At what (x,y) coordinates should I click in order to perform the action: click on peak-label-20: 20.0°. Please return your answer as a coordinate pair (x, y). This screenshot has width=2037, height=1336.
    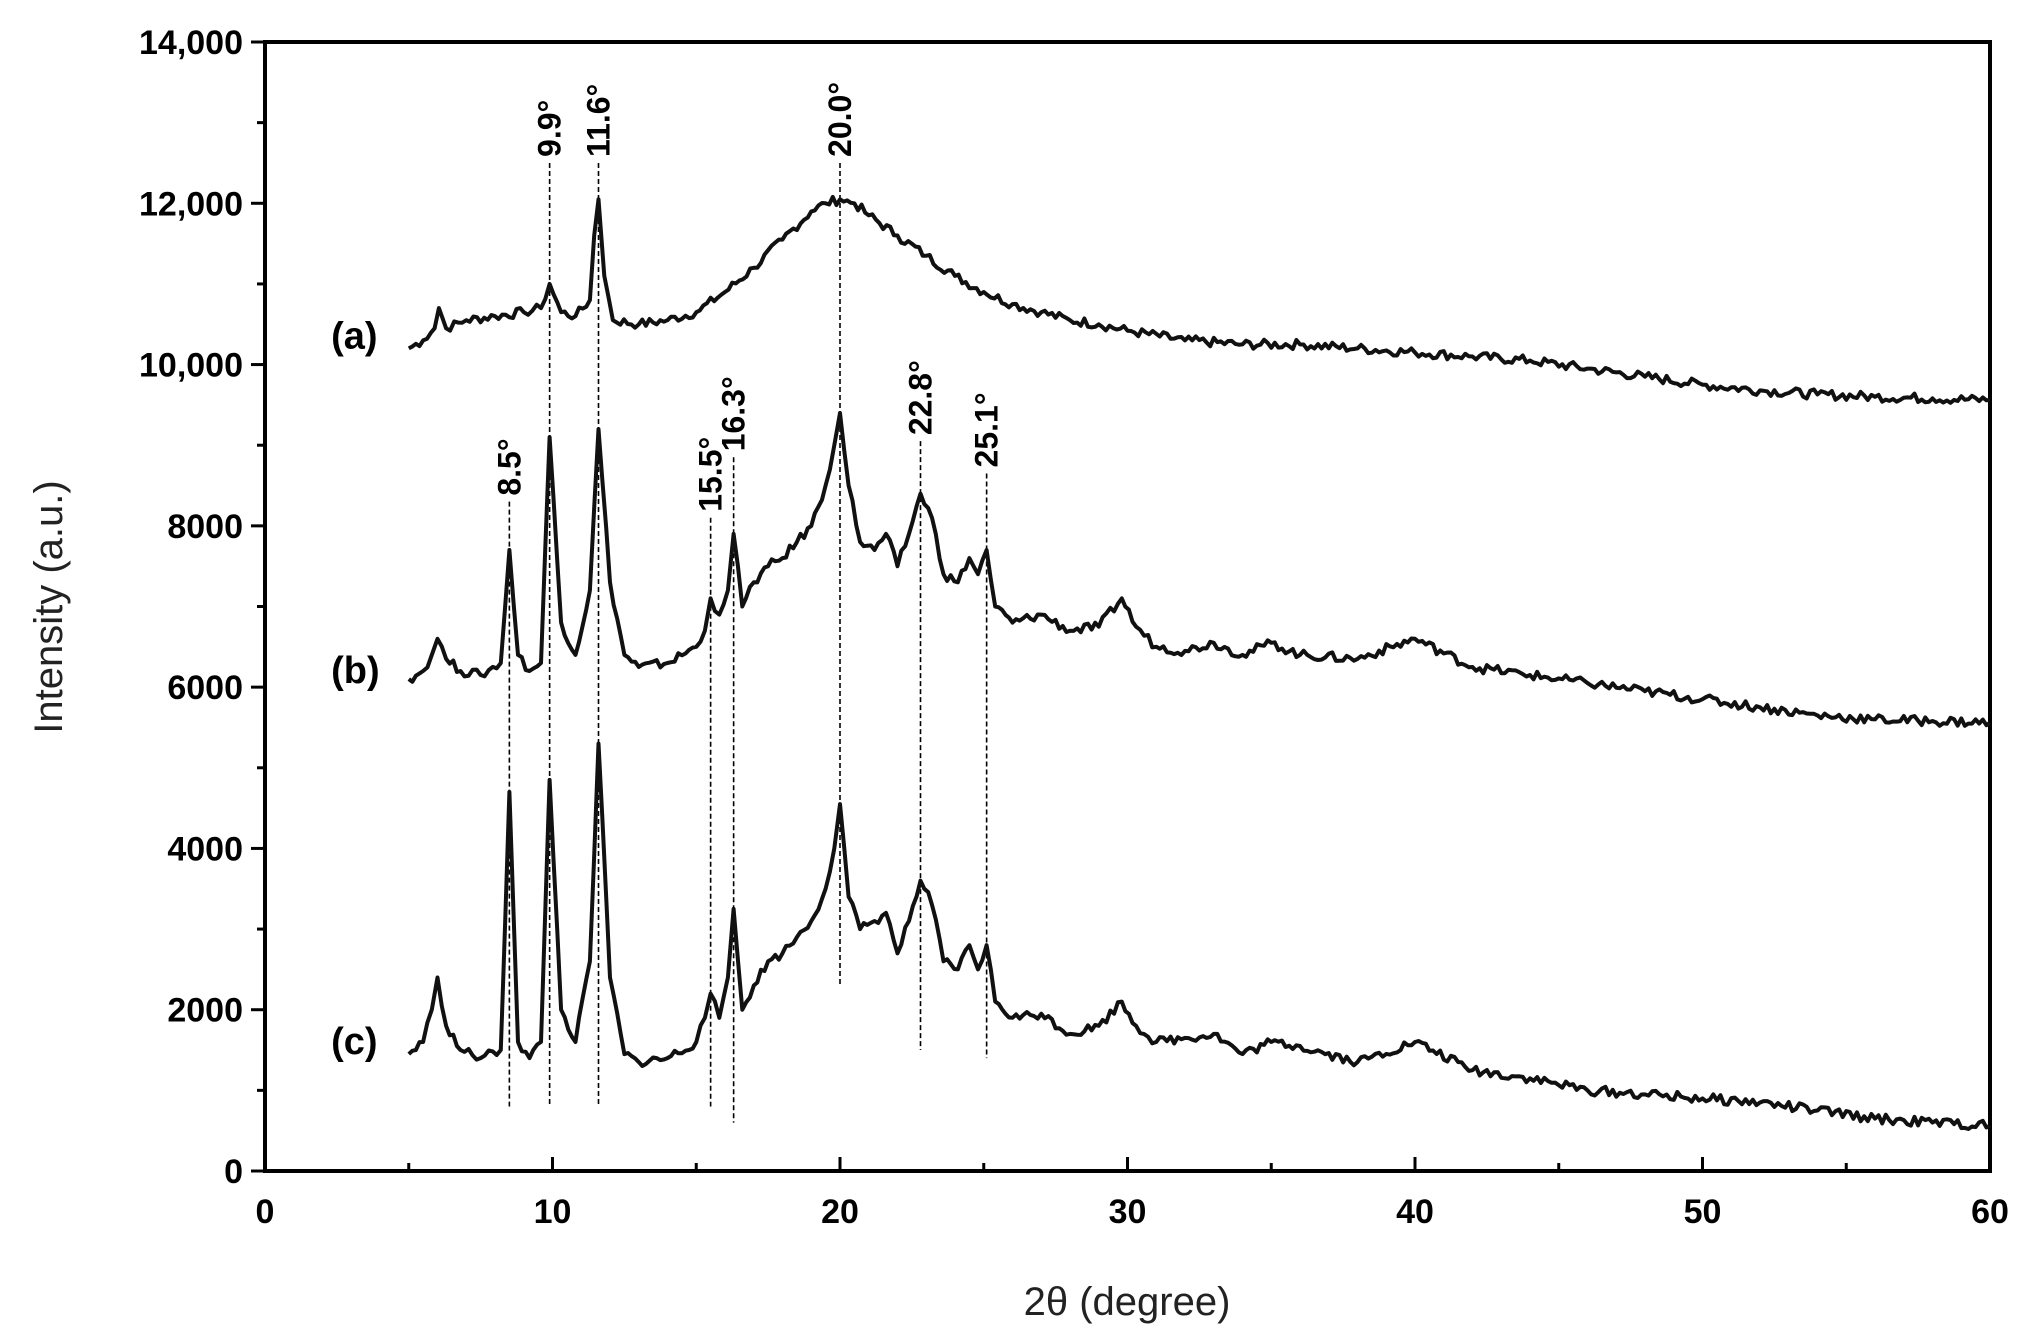
    Looking at the image, I should click on (840, 119).